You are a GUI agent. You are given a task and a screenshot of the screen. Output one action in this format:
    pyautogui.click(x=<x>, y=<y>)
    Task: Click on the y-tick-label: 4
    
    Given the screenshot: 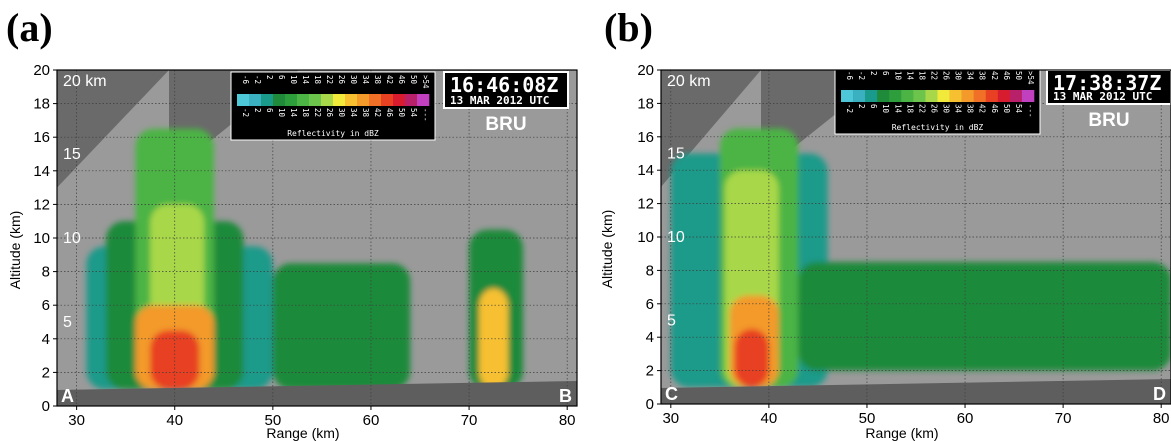 What is the action you would take?
    pyautogui.click(x=46, y=339)
    